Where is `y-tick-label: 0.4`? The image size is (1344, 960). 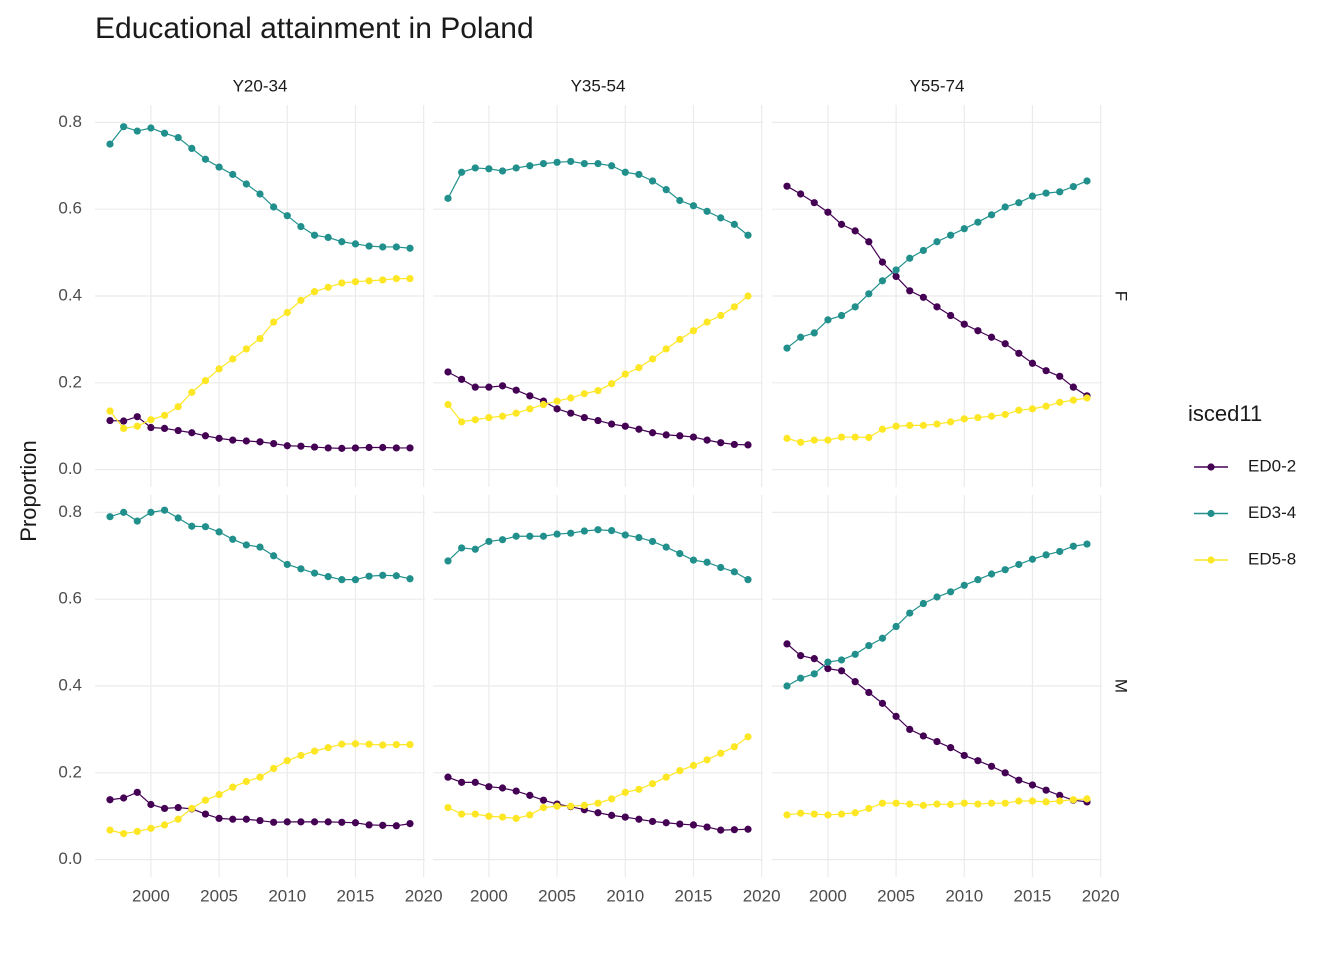 y-tick-label: 0.4 is located at coordinates (70, 684).